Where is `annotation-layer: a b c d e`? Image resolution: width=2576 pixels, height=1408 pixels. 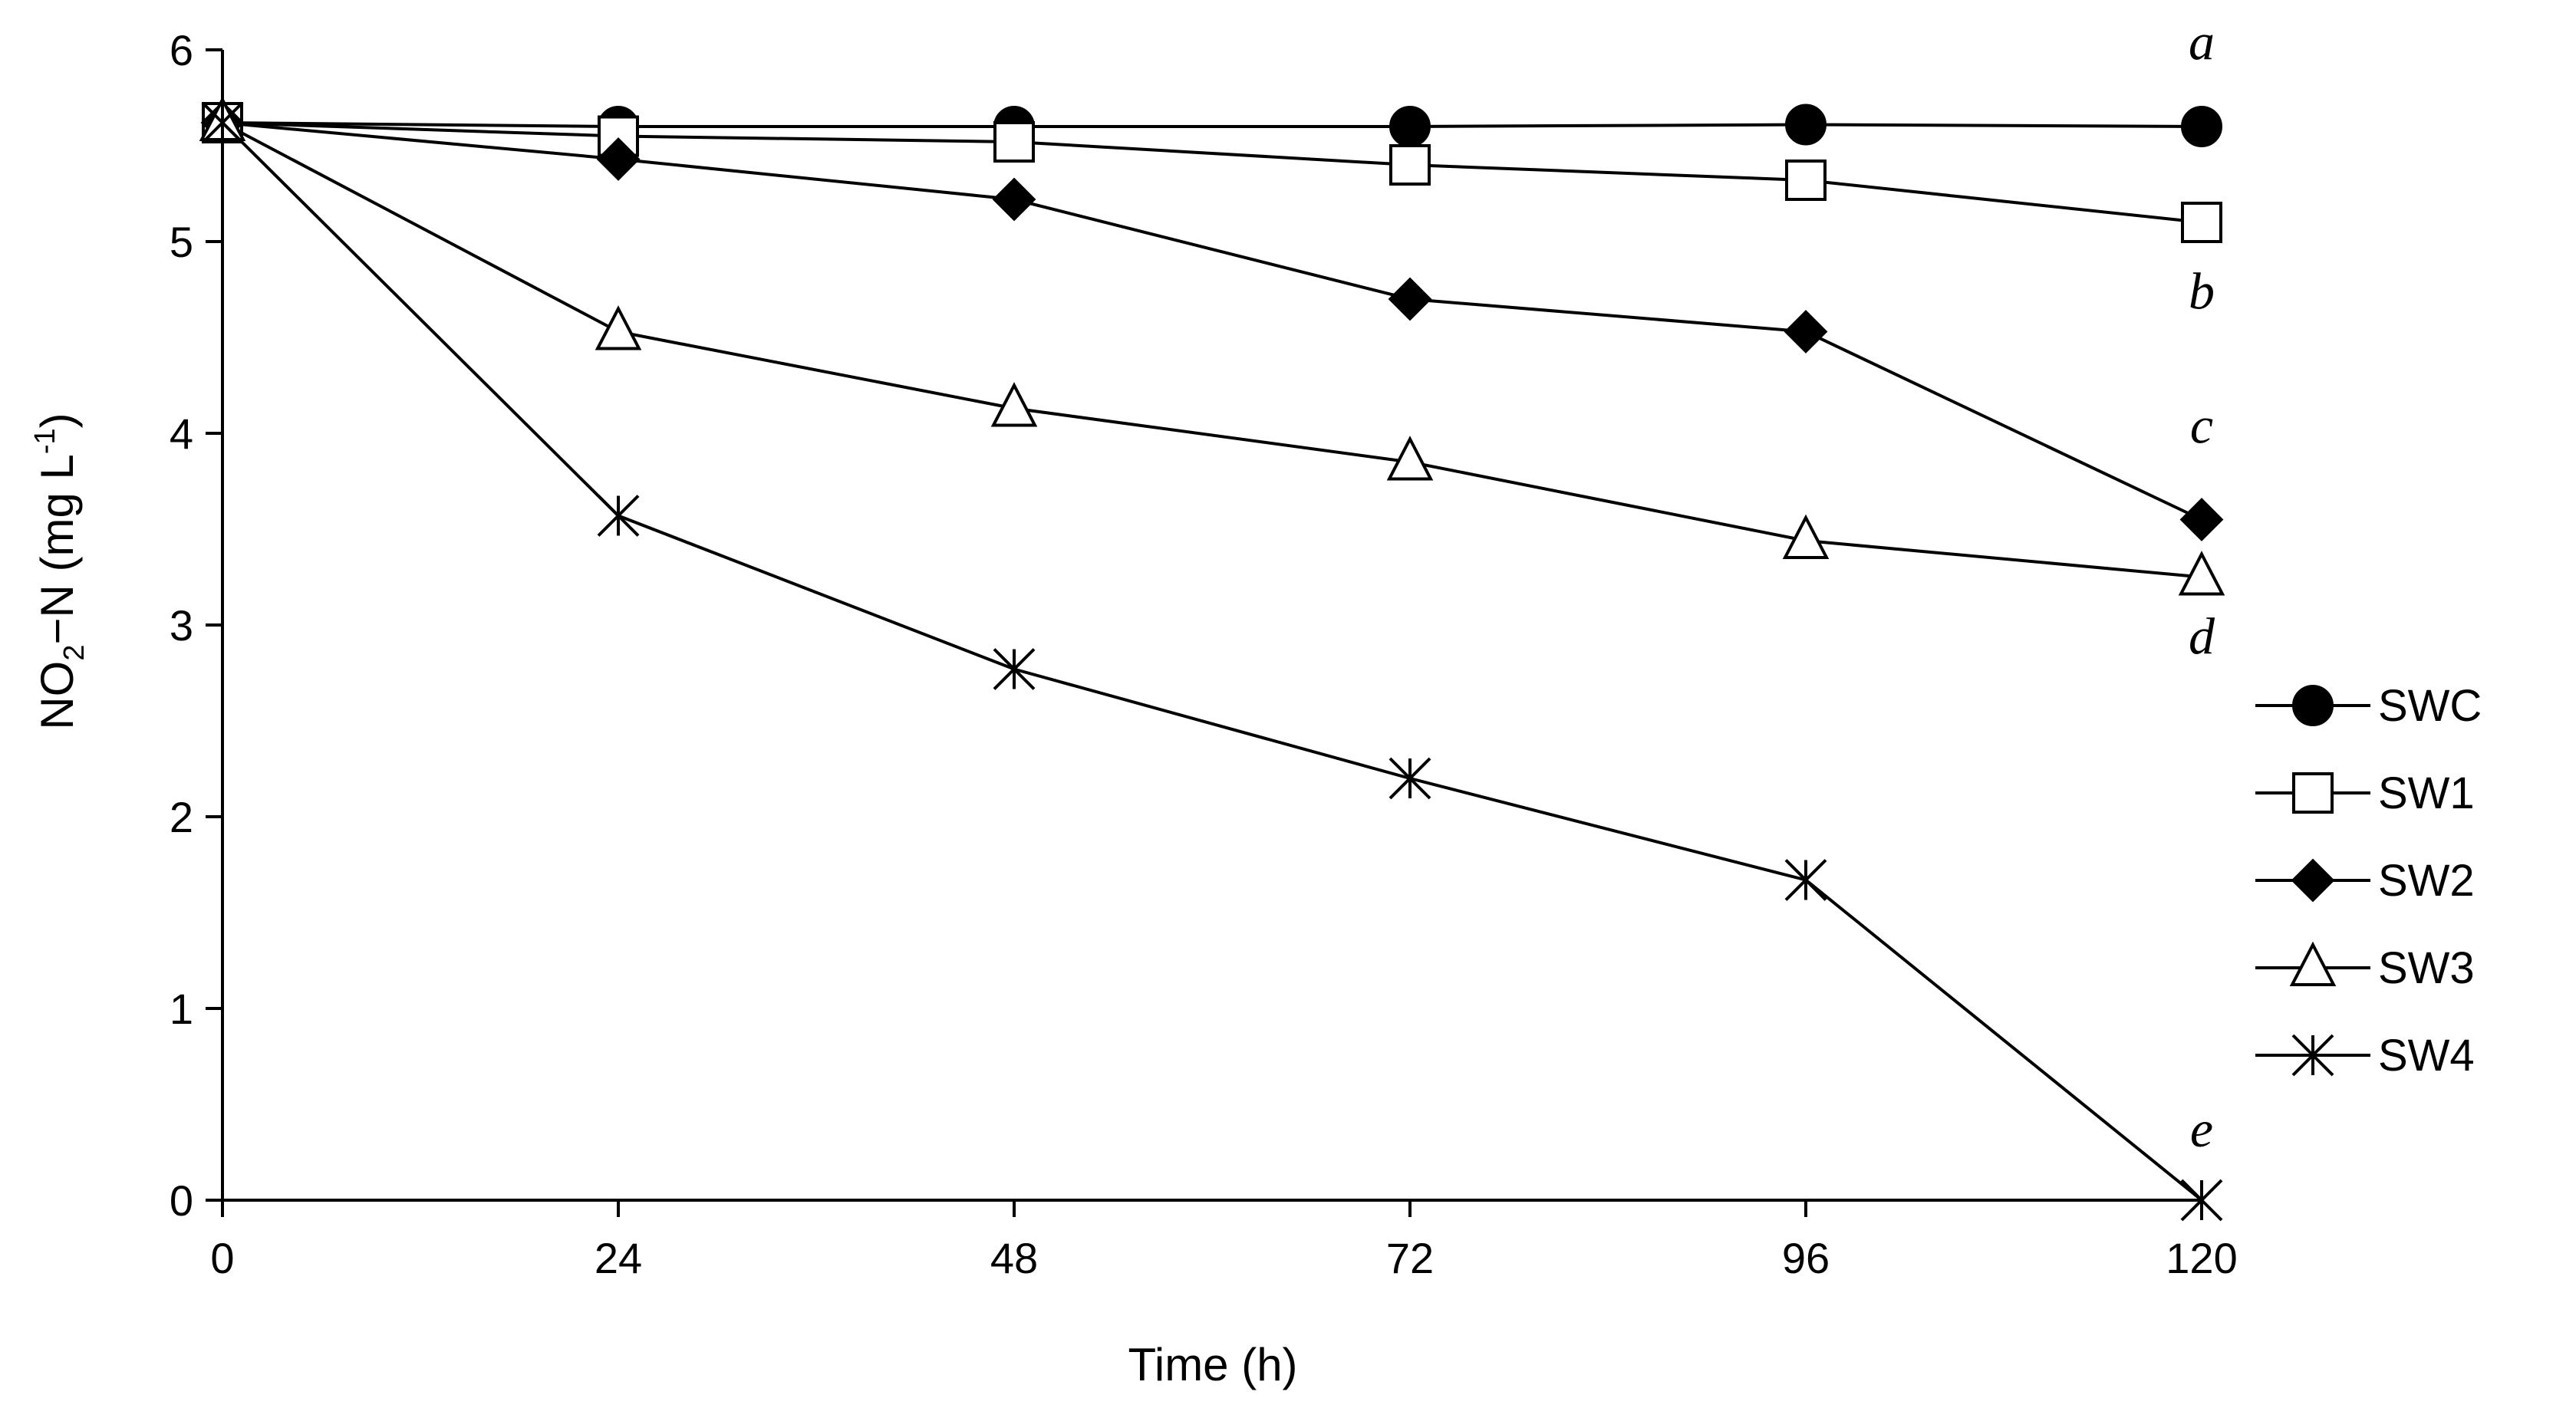
annotation-layer: a b c d e is located at coordinates (2202, 586).